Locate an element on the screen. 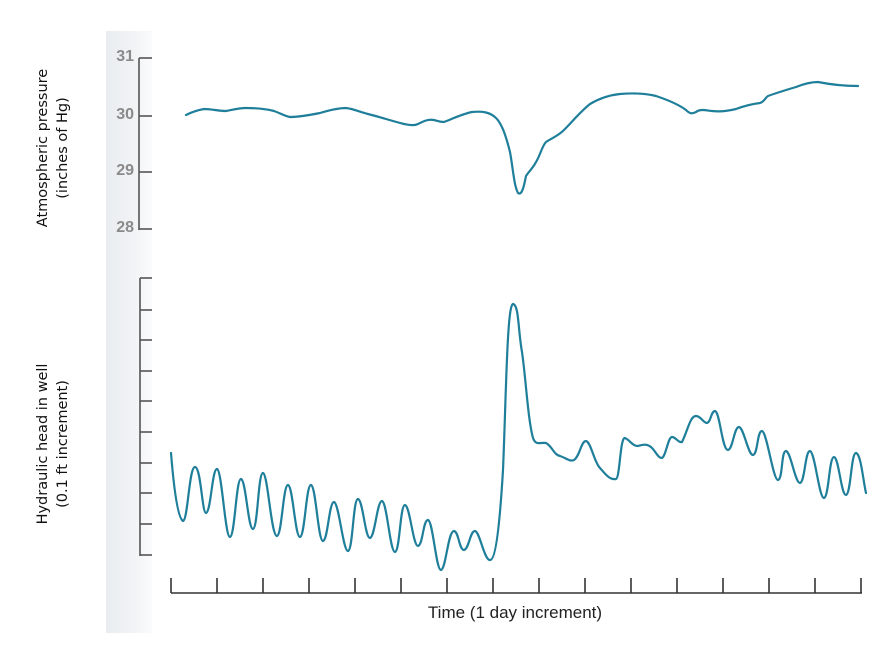 This screenshot has width=888, height=646. atmospheric-pressure-line is located at coordinates (522, 137).